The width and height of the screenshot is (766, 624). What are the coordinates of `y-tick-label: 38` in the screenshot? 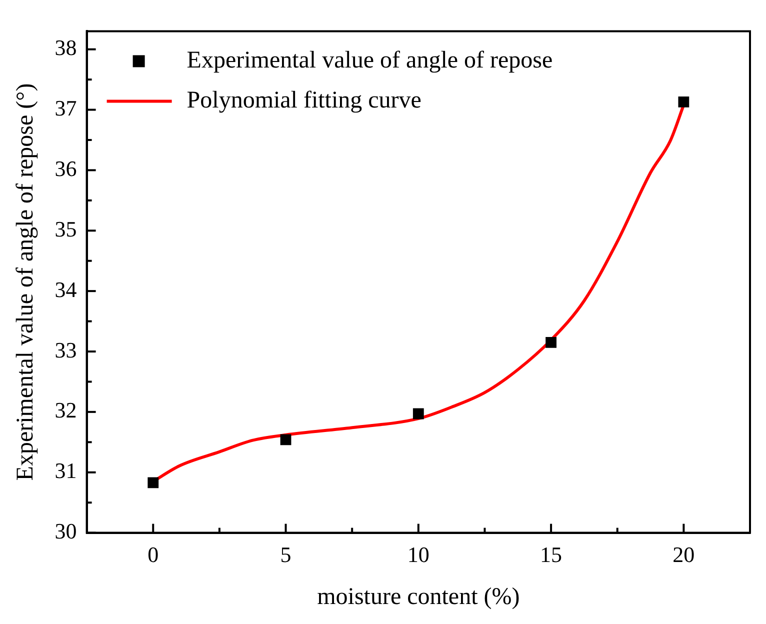 It's located at (65, 47).